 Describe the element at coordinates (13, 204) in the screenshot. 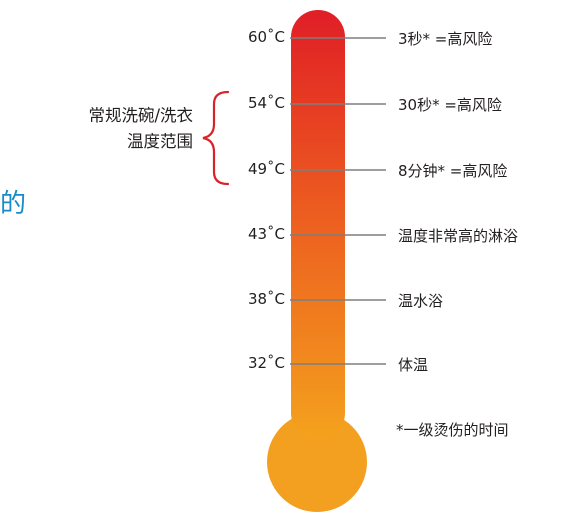

I see `left-cropped-text: 的` at that location.